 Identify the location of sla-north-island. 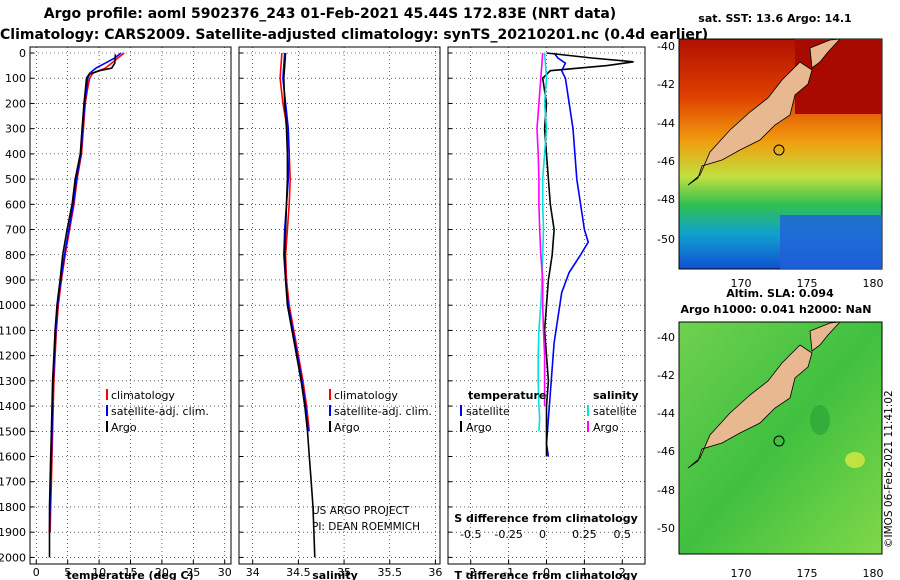
(825, 336).